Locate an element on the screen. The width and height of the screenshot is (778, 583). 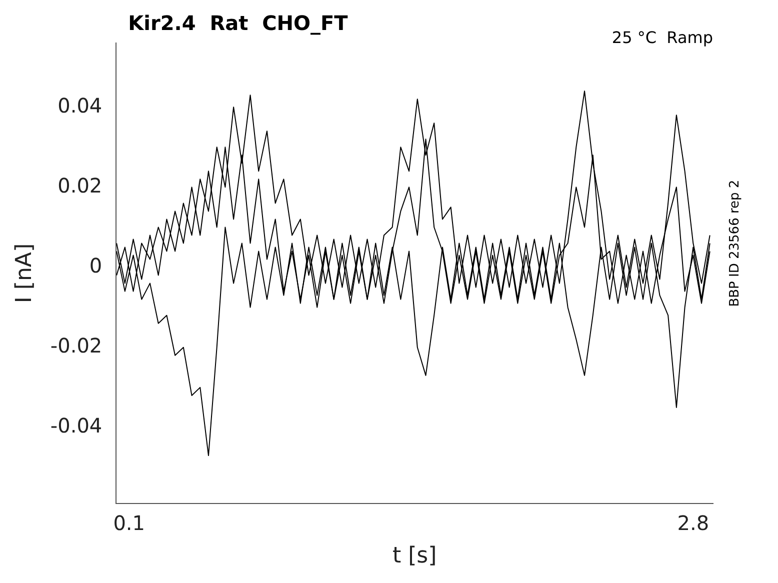
x-tick-label: 0.1 is located at coordinates (129, 522).